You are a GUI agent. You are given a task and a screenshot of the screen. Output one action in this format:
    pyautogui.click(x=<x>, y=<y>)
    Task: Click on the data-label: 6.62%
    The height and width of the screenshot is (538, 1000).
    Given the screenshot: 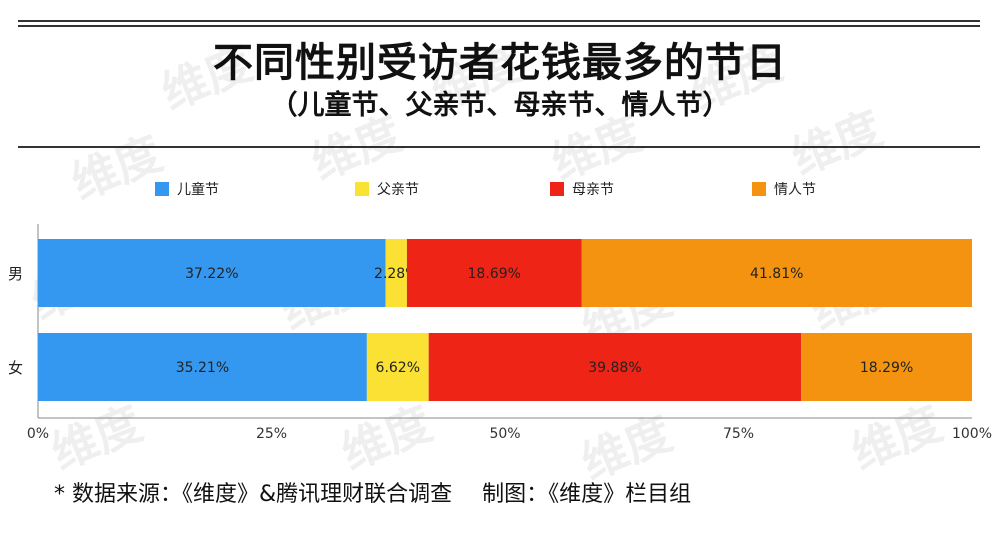 What is the action you would take?
    pyautogui.click(x=398, y=368)
    